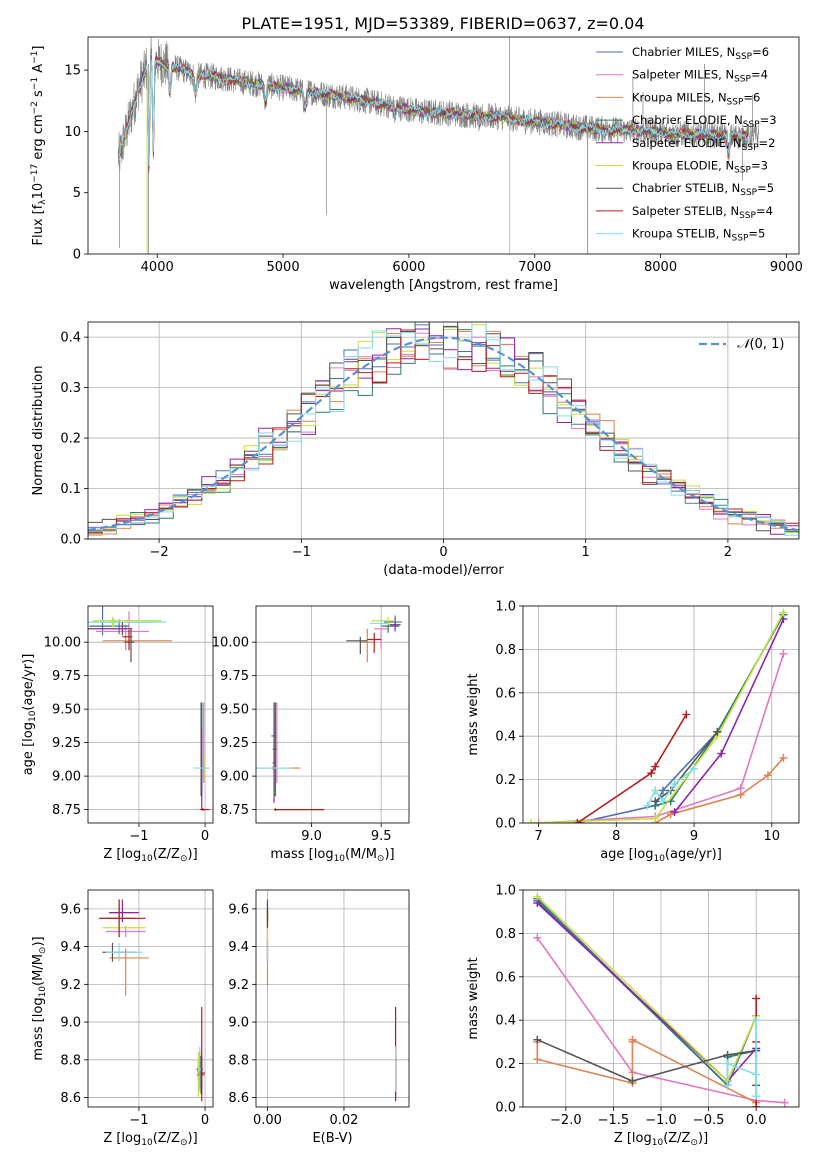 The image size is (819, 1170). I want to click on weight-vs-age-ytick-label: 0.4, so click(505, 737).